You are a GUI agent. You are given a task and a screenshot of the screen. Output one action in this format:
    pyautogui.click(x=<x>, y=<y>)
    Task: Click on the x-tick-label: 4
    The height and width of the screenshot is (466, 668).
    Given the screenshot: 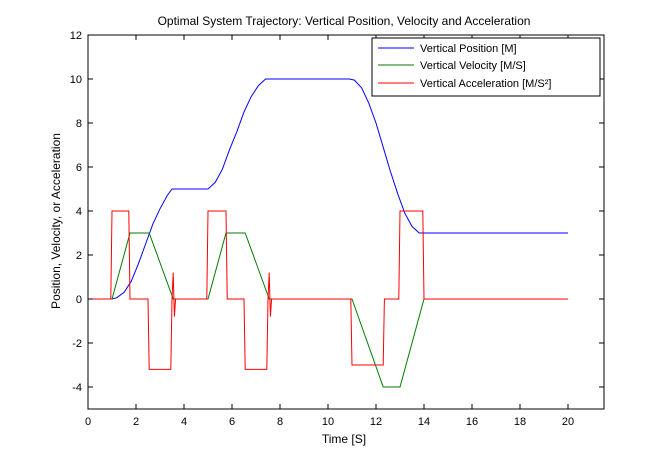 What is the action you would take?
    pyautogui.click(x=184, y=422)
    